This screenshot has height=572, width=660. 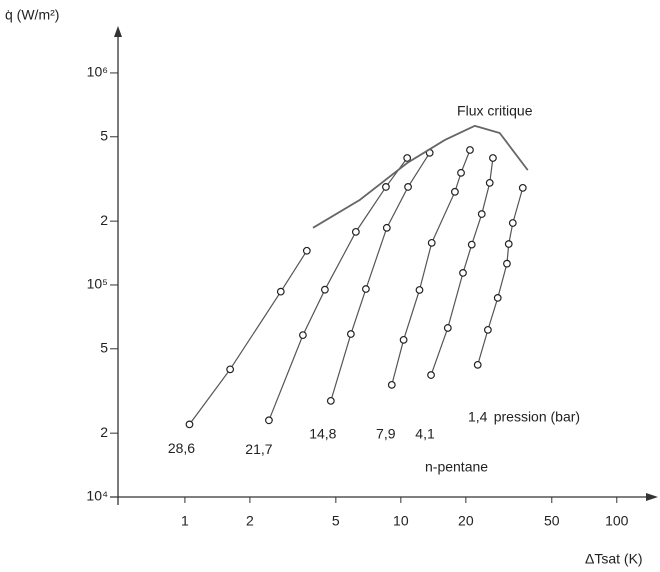 I want to click on series-label: 7,9, so click(x=386, y=434).